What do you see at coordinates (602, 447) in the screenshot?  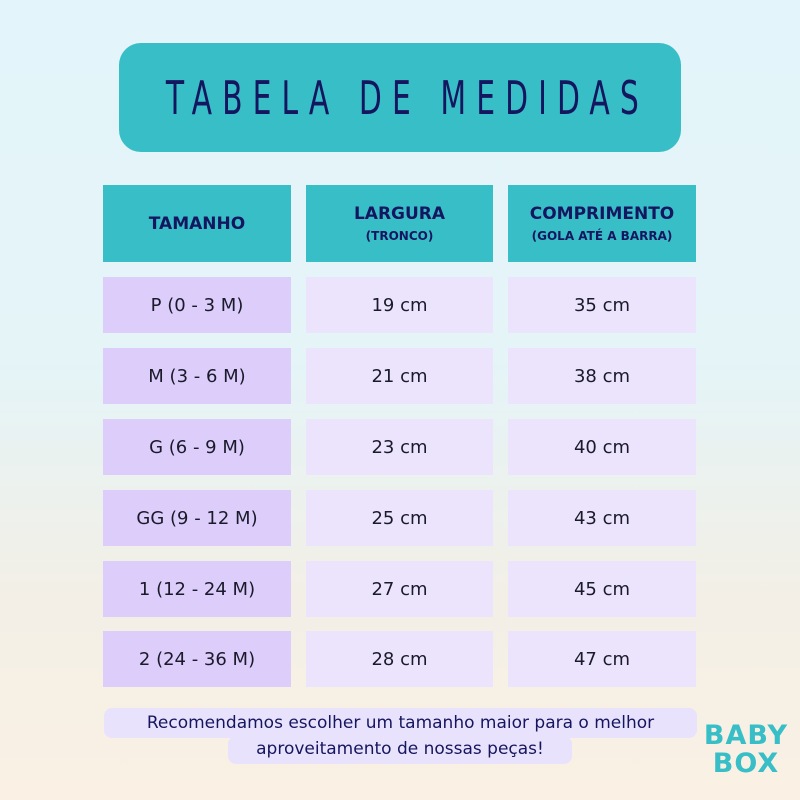 I see `cell-comprimento: 40 cm` at bounding box center [602, 447].